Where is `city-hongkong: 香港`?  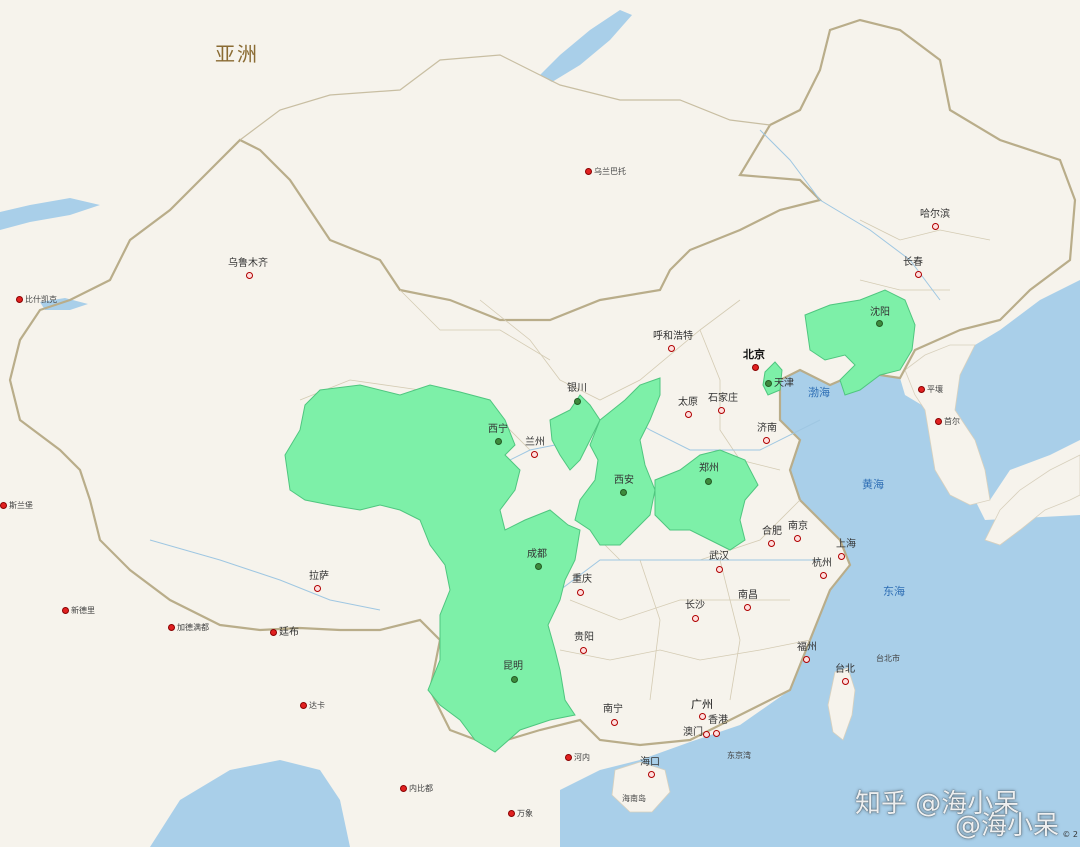 city-hongkong: 香港 is located at coordinates (718, 720).